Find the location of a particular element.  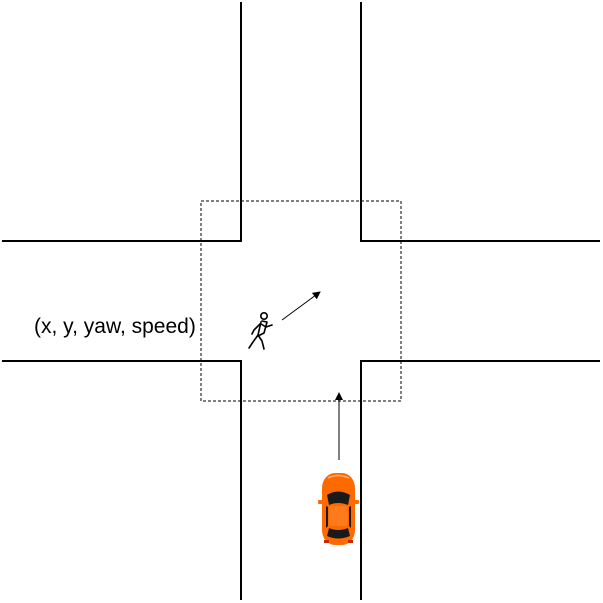

pedestrian-heading-arrow is located at coordinates (301, 306).